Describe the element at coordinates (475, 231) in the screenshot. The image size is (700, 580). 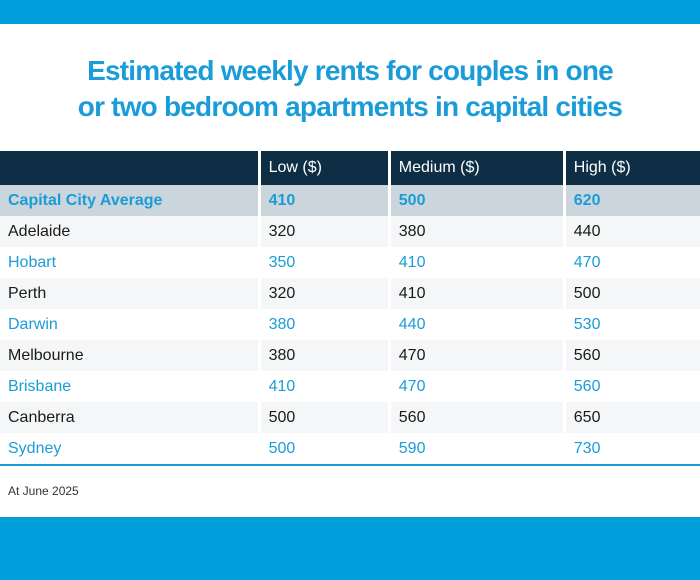
I see `medium-cell: 380` at that location.